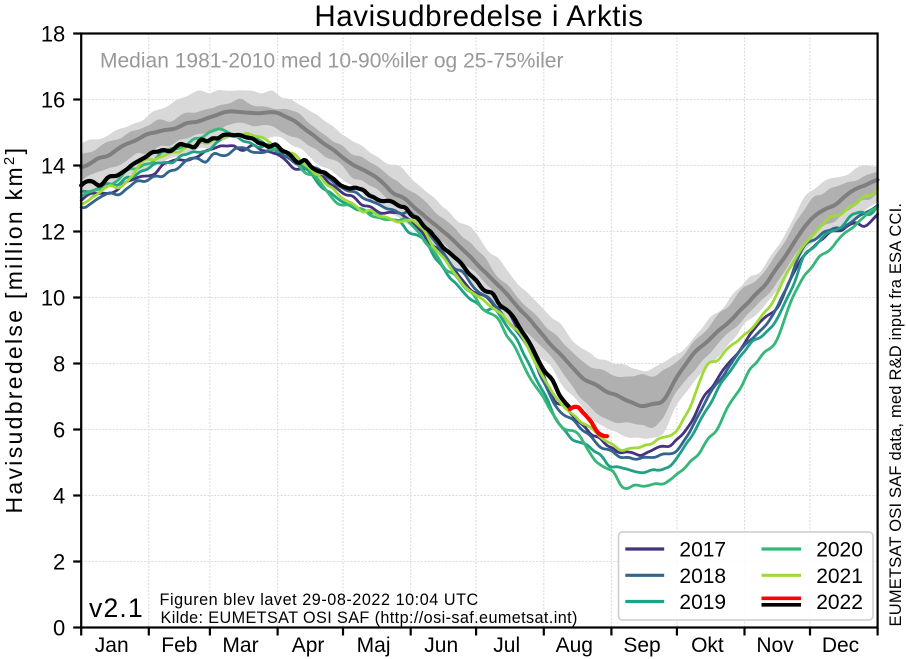 This screenshot has height=659, width=906. Describe the element at coordinates (702, 576) in the screenshot. I see `svg-text: 2018` at that location.